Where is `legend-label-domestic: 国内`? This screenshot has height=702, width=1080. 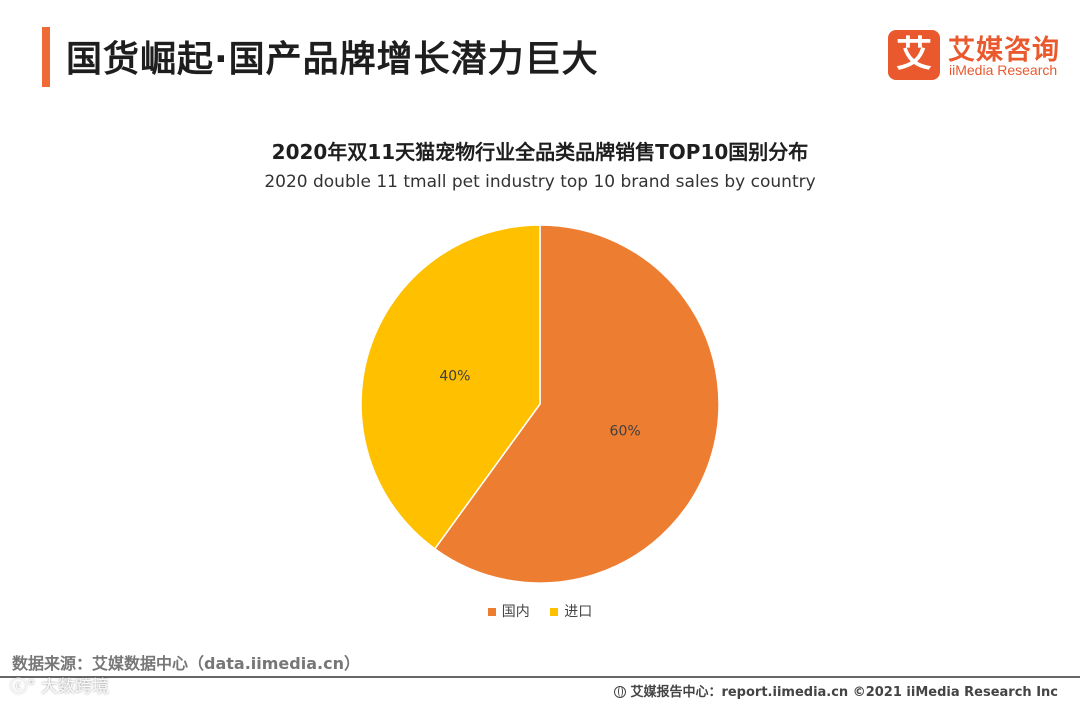 legend-label-domestic: 国内 is located at coordinates (515, 612).